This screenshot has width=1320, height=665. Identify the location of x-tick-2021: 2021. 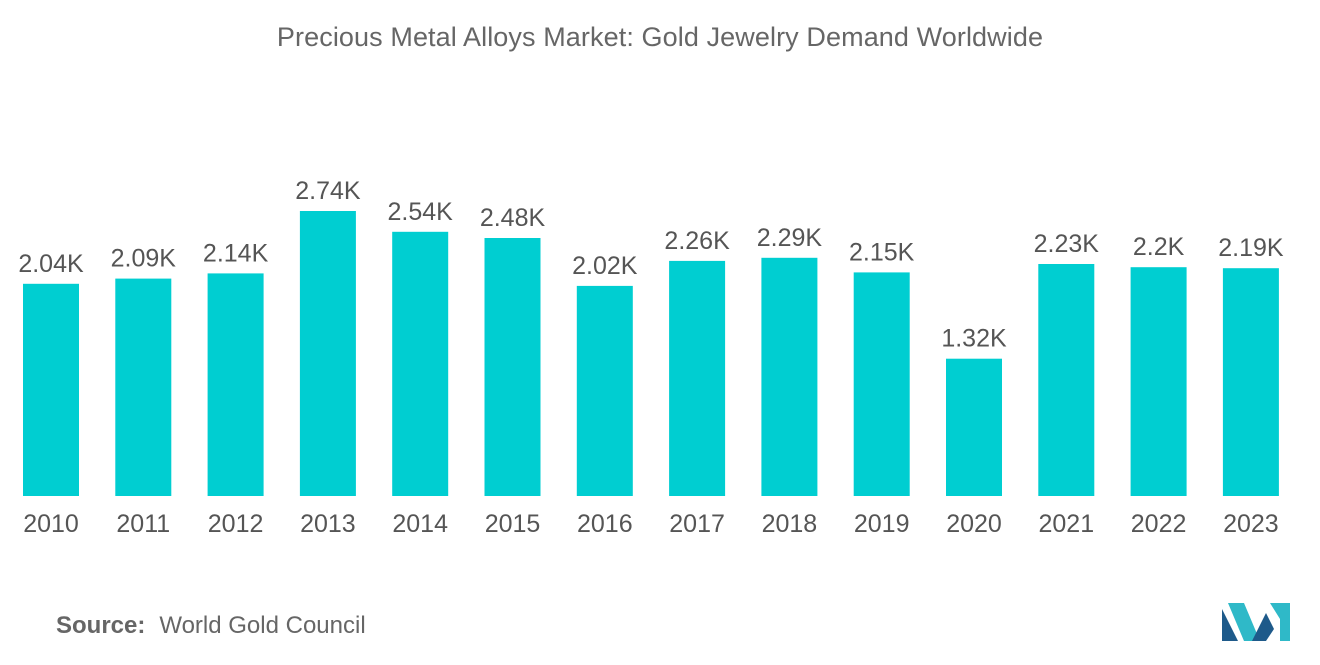
(1066, 524).